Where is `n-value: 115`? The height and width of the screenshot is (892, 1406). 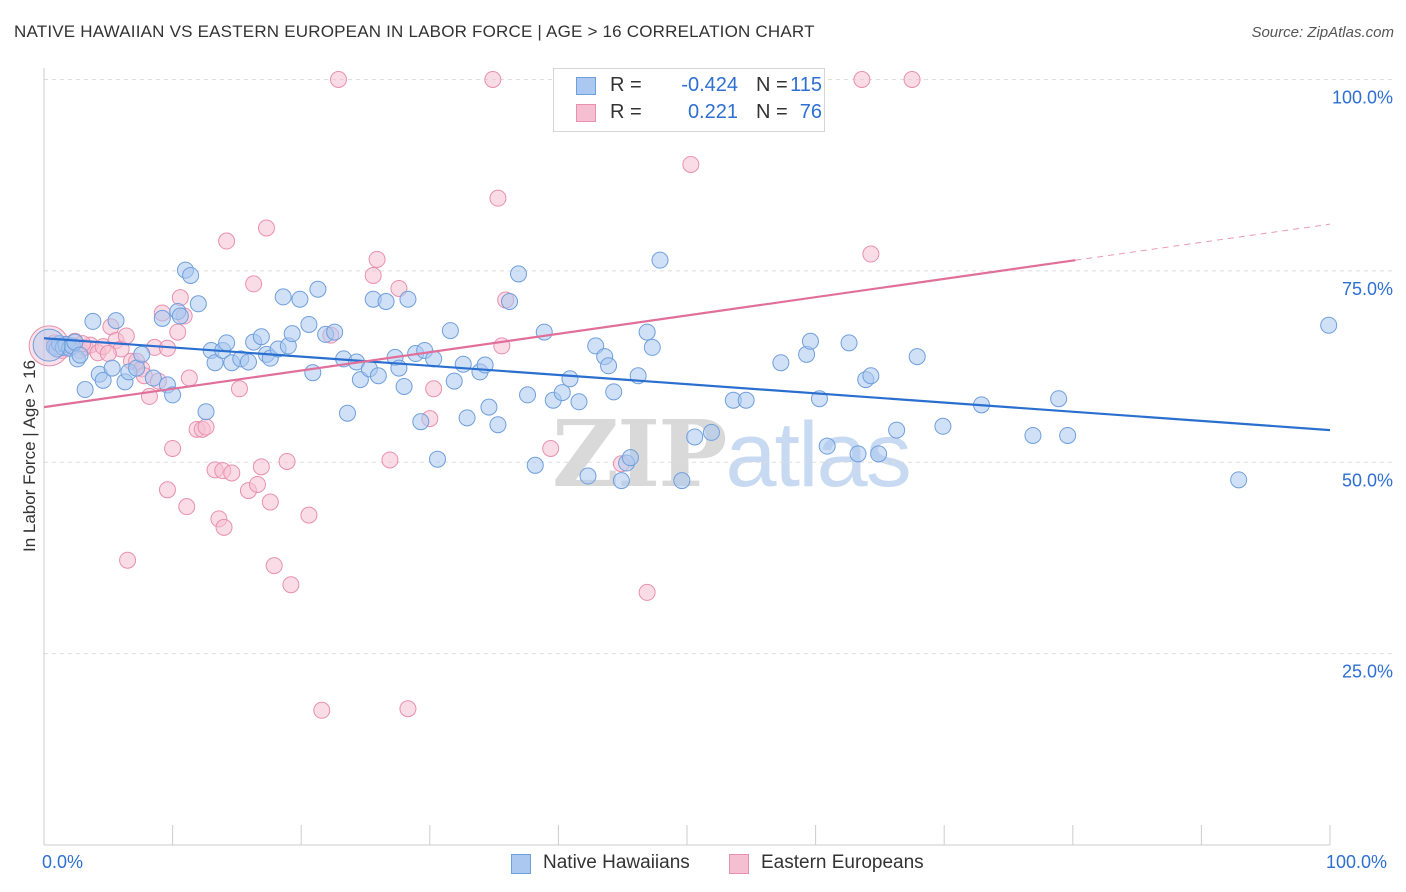 n-value: 115 is located at coordinates (806, 85).